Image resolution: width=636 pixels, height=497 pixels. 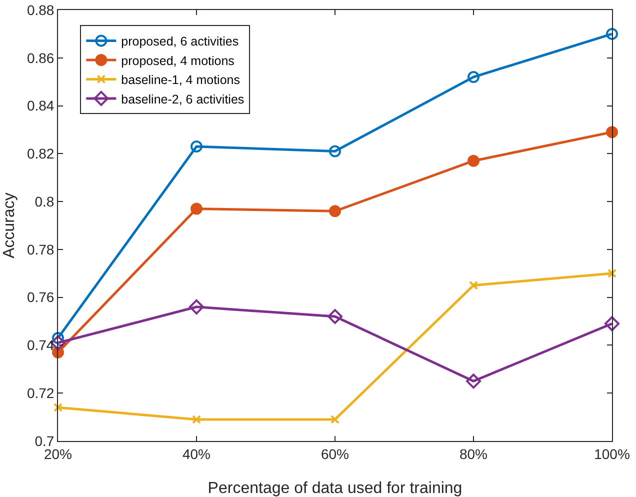 I want to click on y-tick-label: 0.72, so click(x=40, y=393).